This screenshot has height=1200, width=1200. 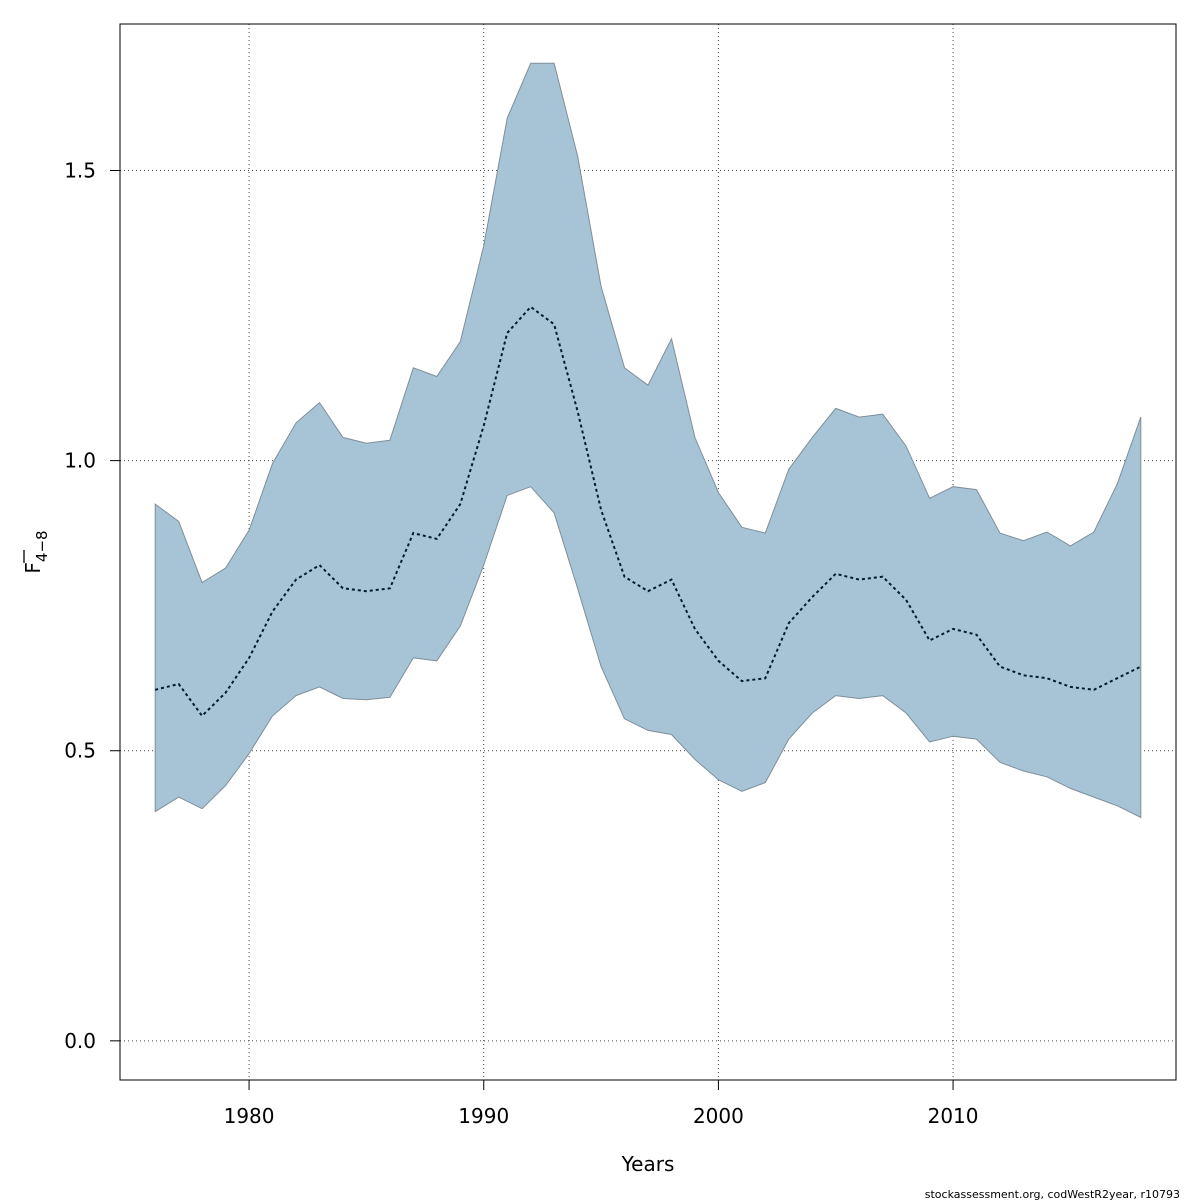 What do you see at coordinates (80, 751) in the screenshot?
I see `y-tick-label: 0.5` at bounding box center [80, 751].